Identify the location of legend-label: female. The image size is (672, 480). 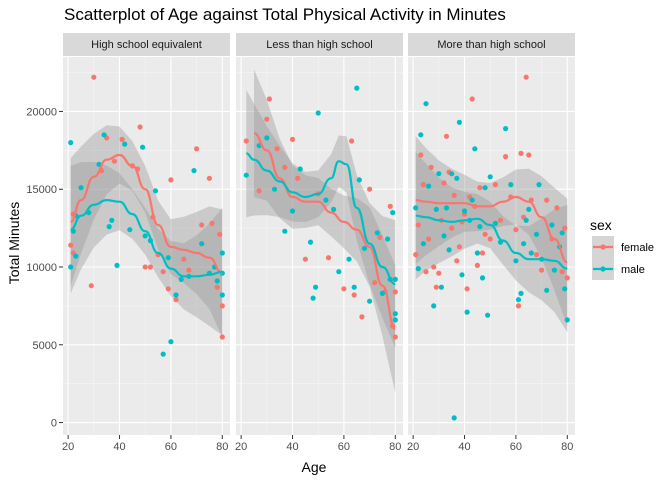
(637, 248).